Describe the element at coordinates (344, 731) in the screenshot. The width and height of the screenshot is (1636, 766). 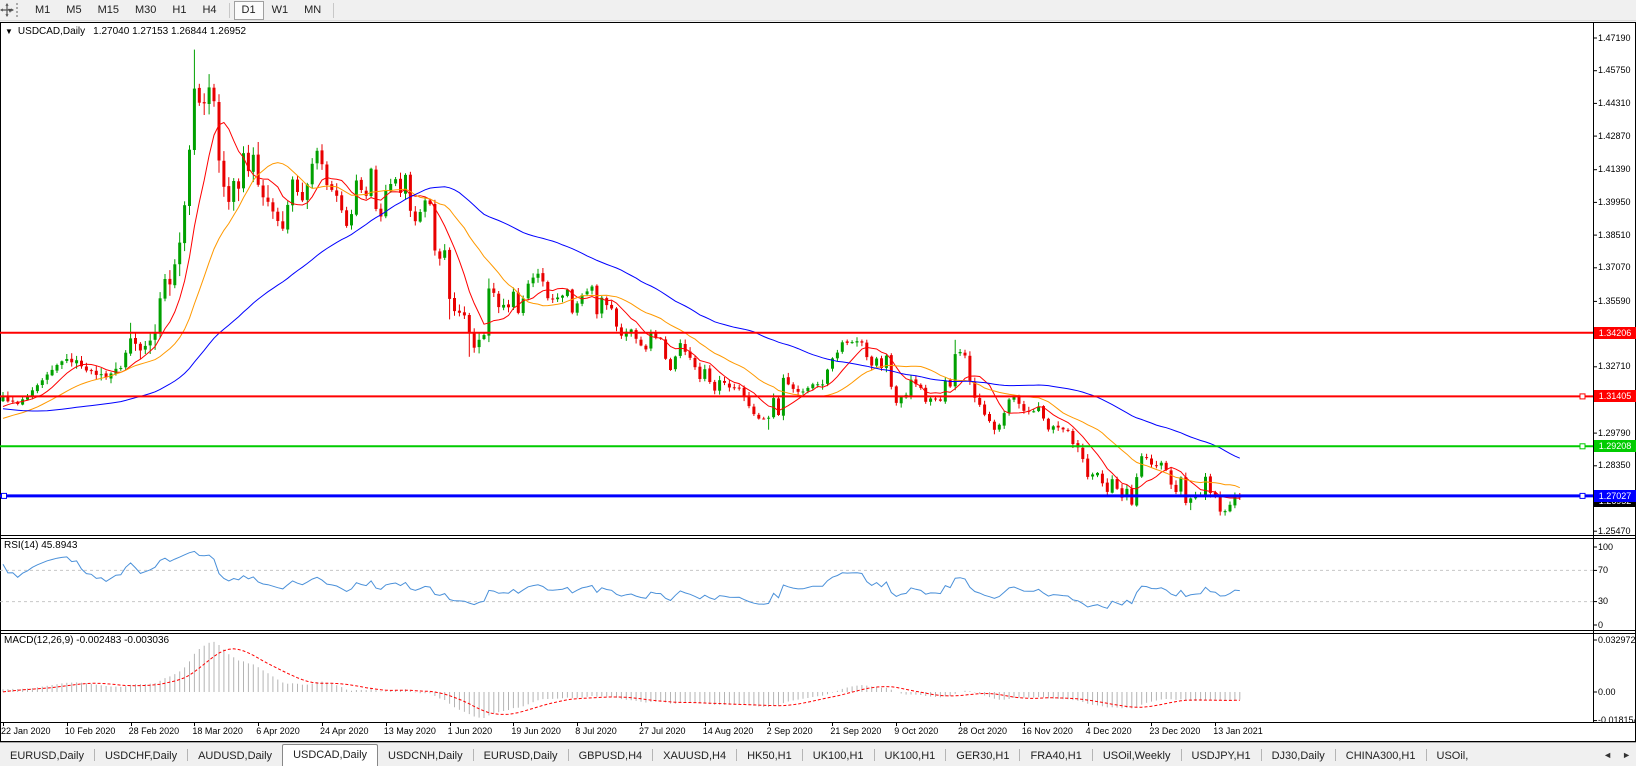
I see `date-tick-label: 24 Apr 2020` at that location.